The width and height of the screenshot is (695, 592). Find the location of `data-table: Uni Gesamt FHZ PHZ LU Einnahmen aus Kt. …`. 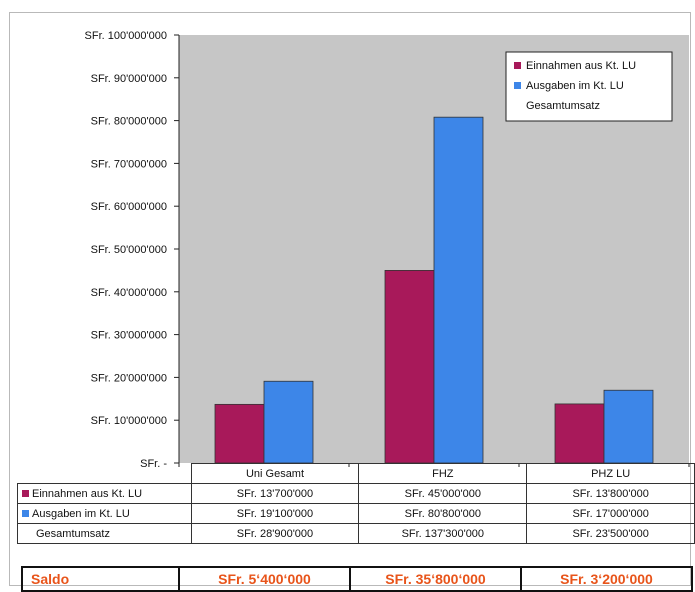

data-table: Uni Gesamt FHZ PHZ LU Einnahmen aus Kt. … is located at coordinates (356, 503).